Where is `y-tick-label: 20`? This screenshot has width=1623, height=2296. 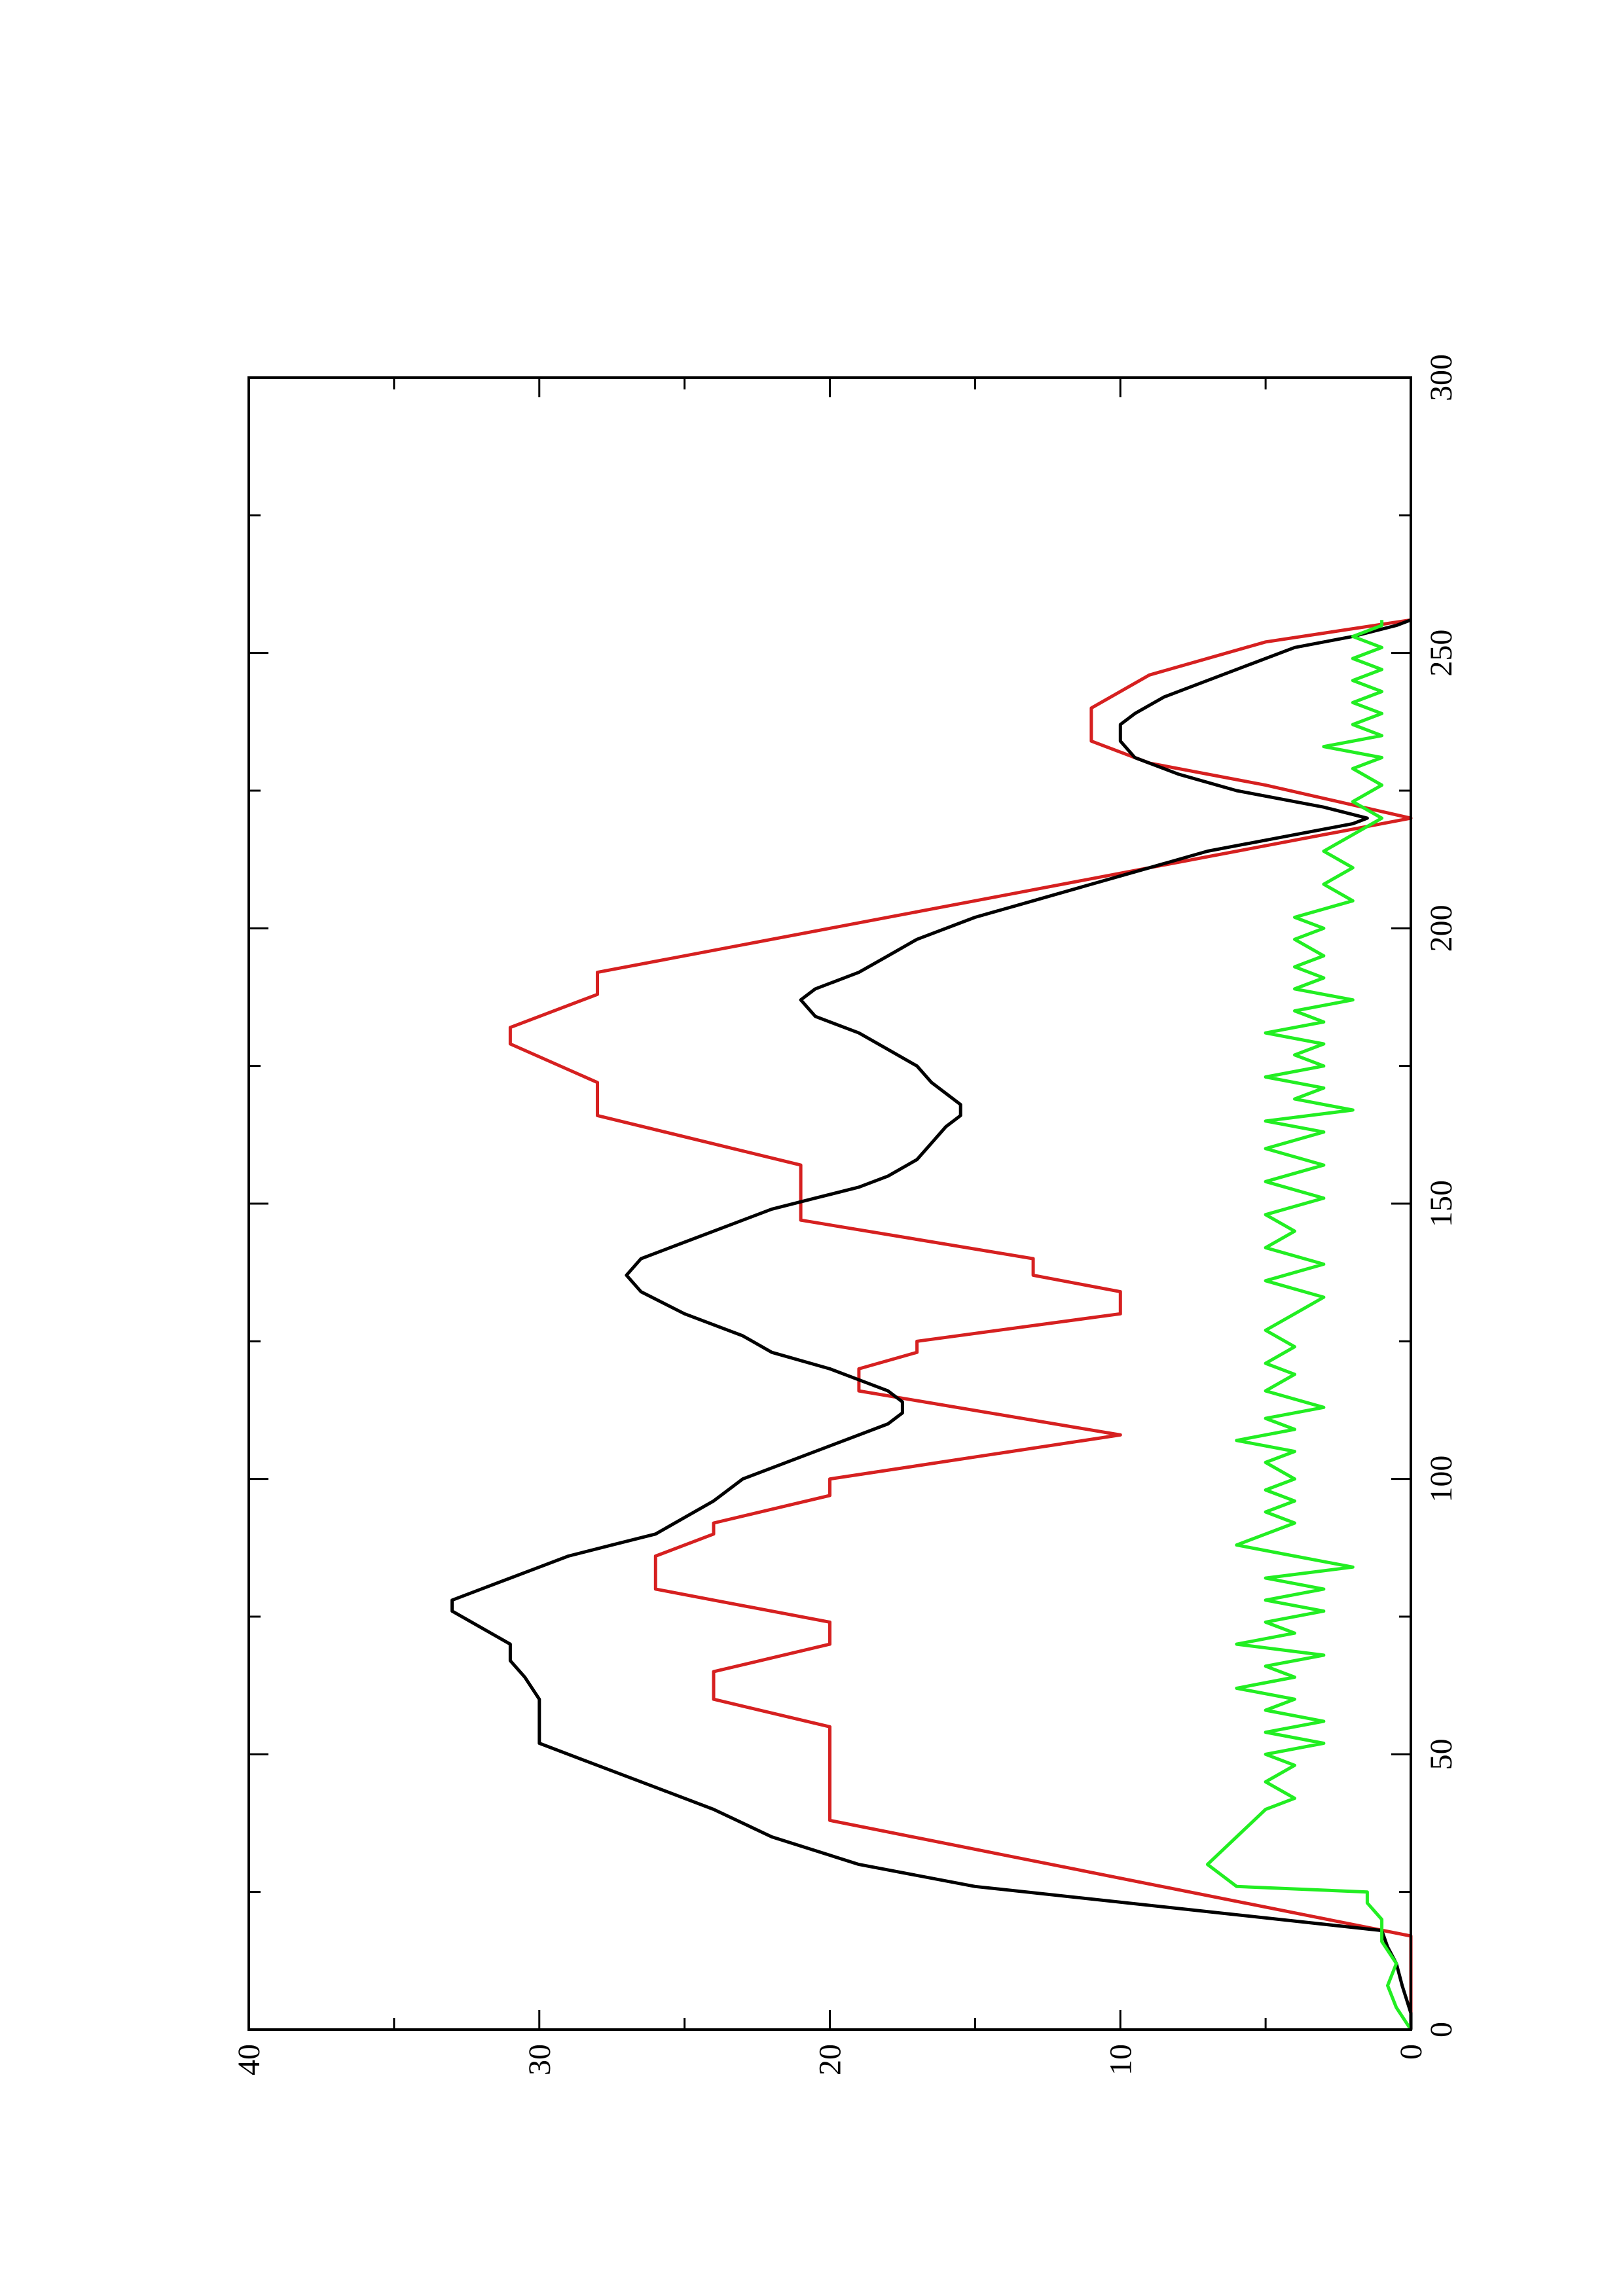
y-tick-label: 20 is located at coordinates (830, 2059).